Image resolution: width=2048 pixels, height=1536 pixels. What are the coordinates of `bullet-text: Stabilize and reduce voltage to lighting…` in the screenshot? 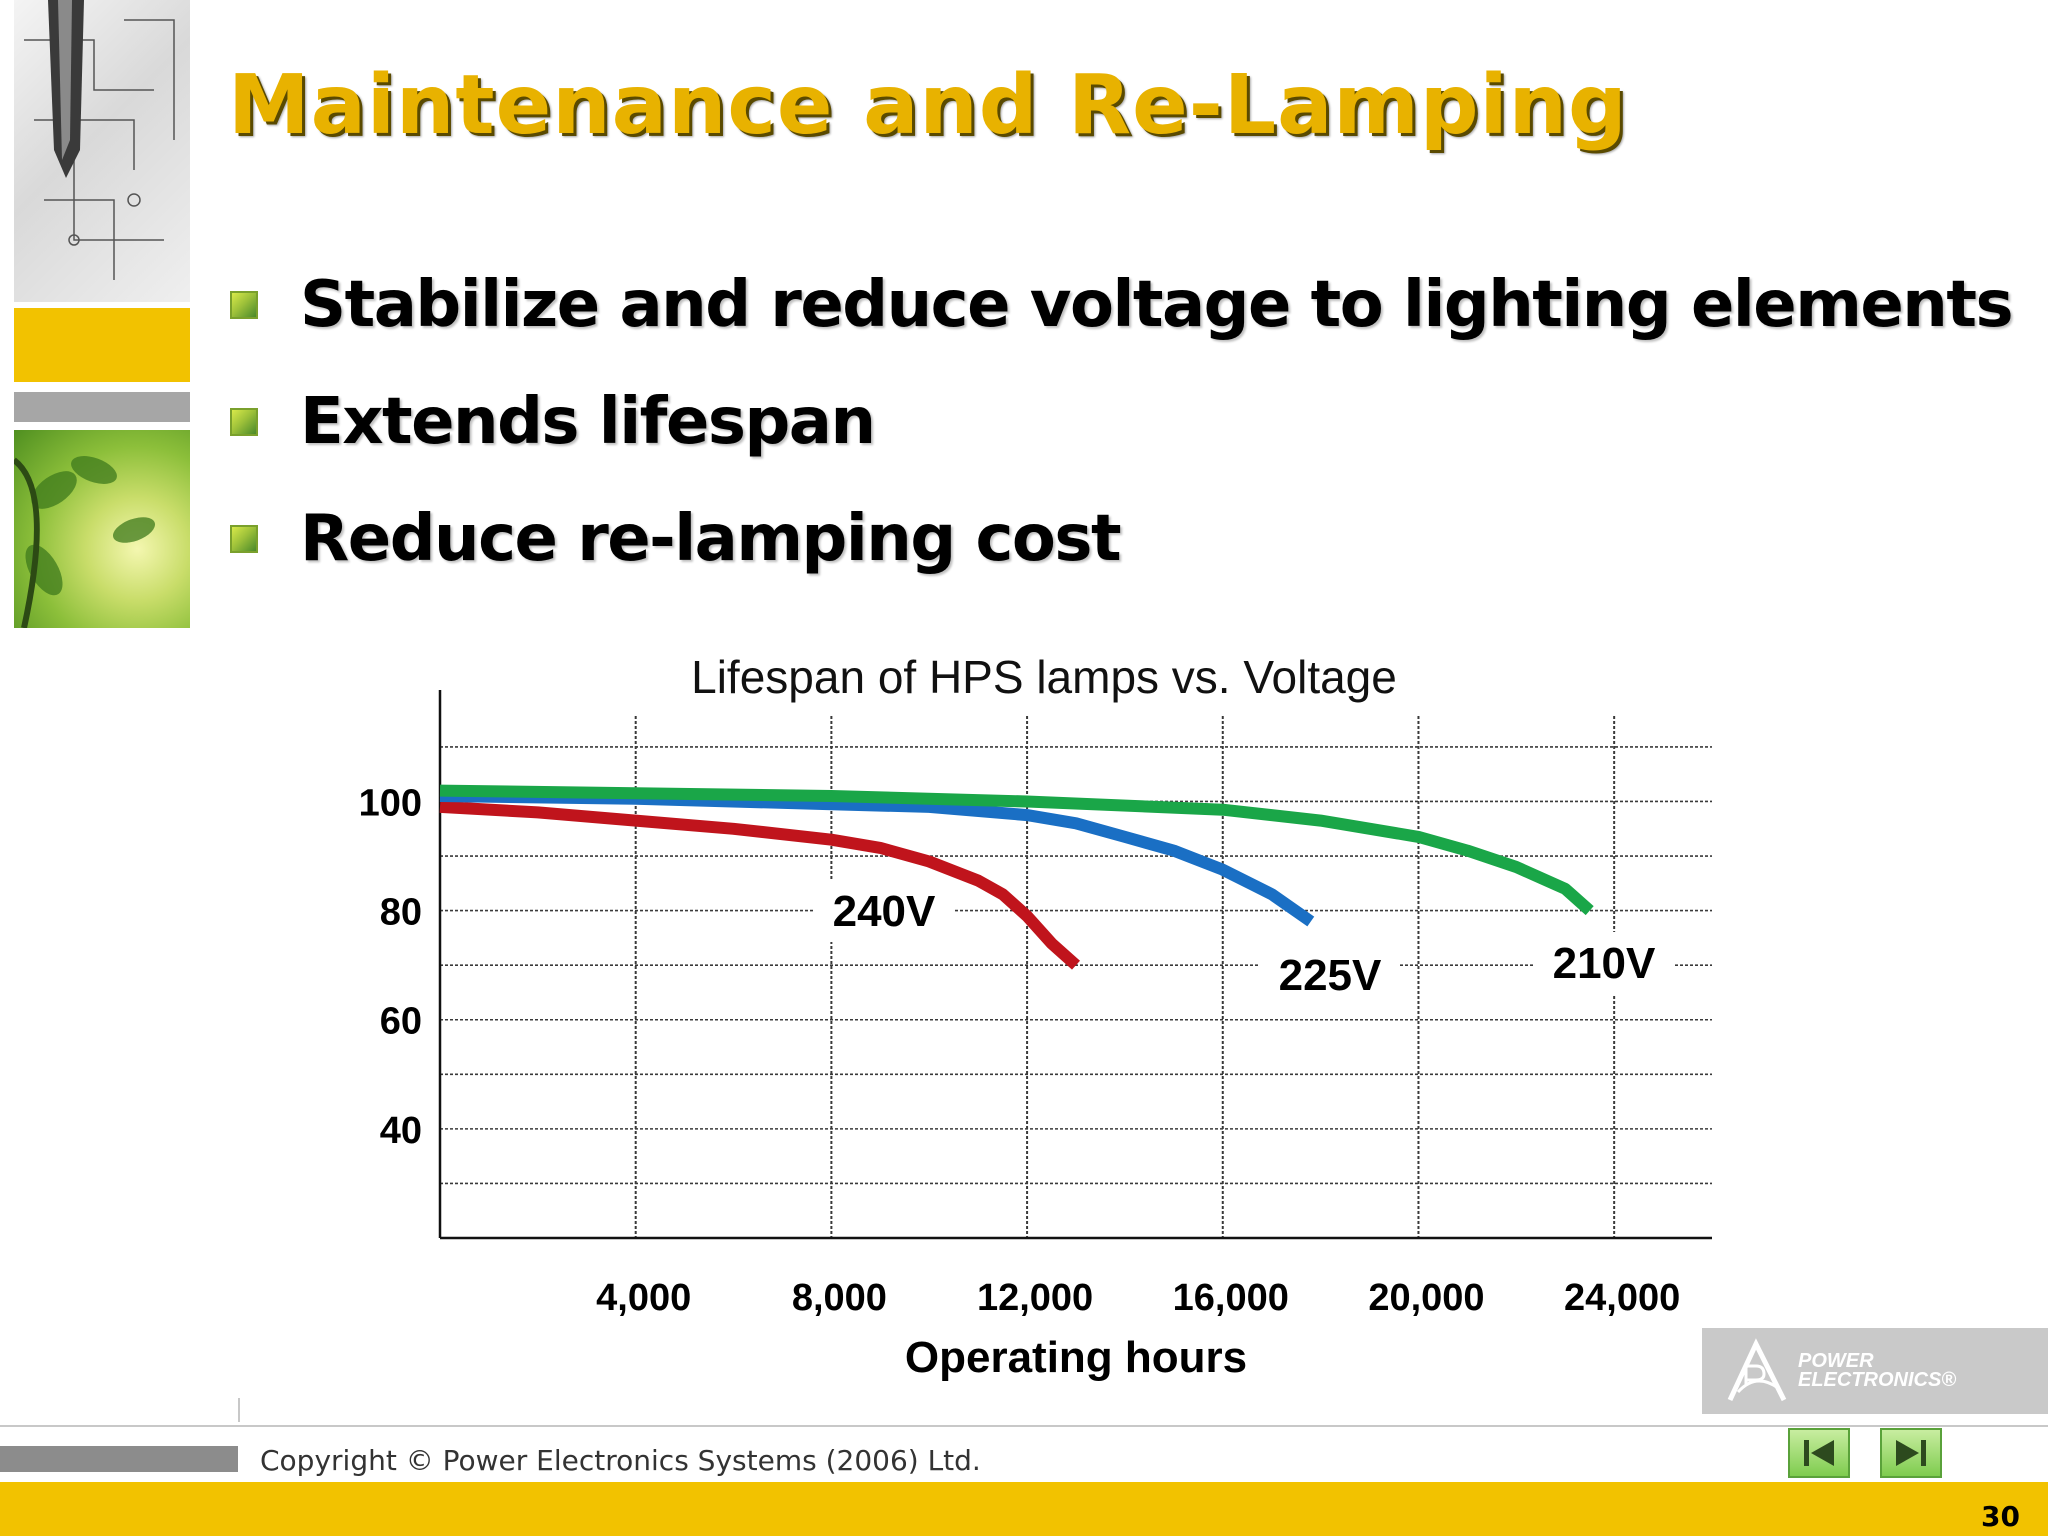 It's located at (1157, 304).